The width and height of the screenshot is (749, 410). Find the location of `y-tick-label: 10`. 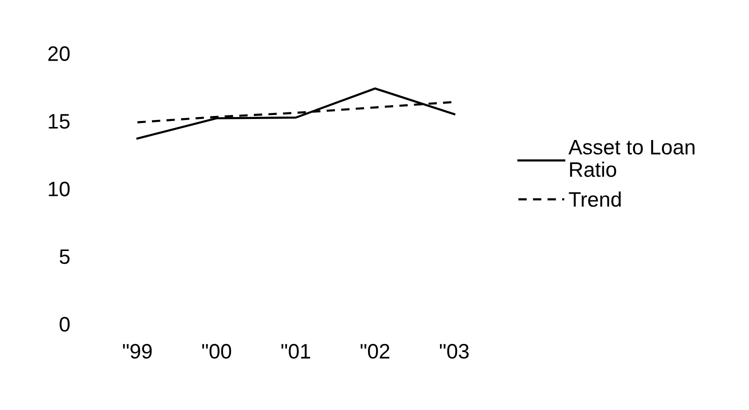

y-tick-label: 10 is located at coordinates (59, 189).